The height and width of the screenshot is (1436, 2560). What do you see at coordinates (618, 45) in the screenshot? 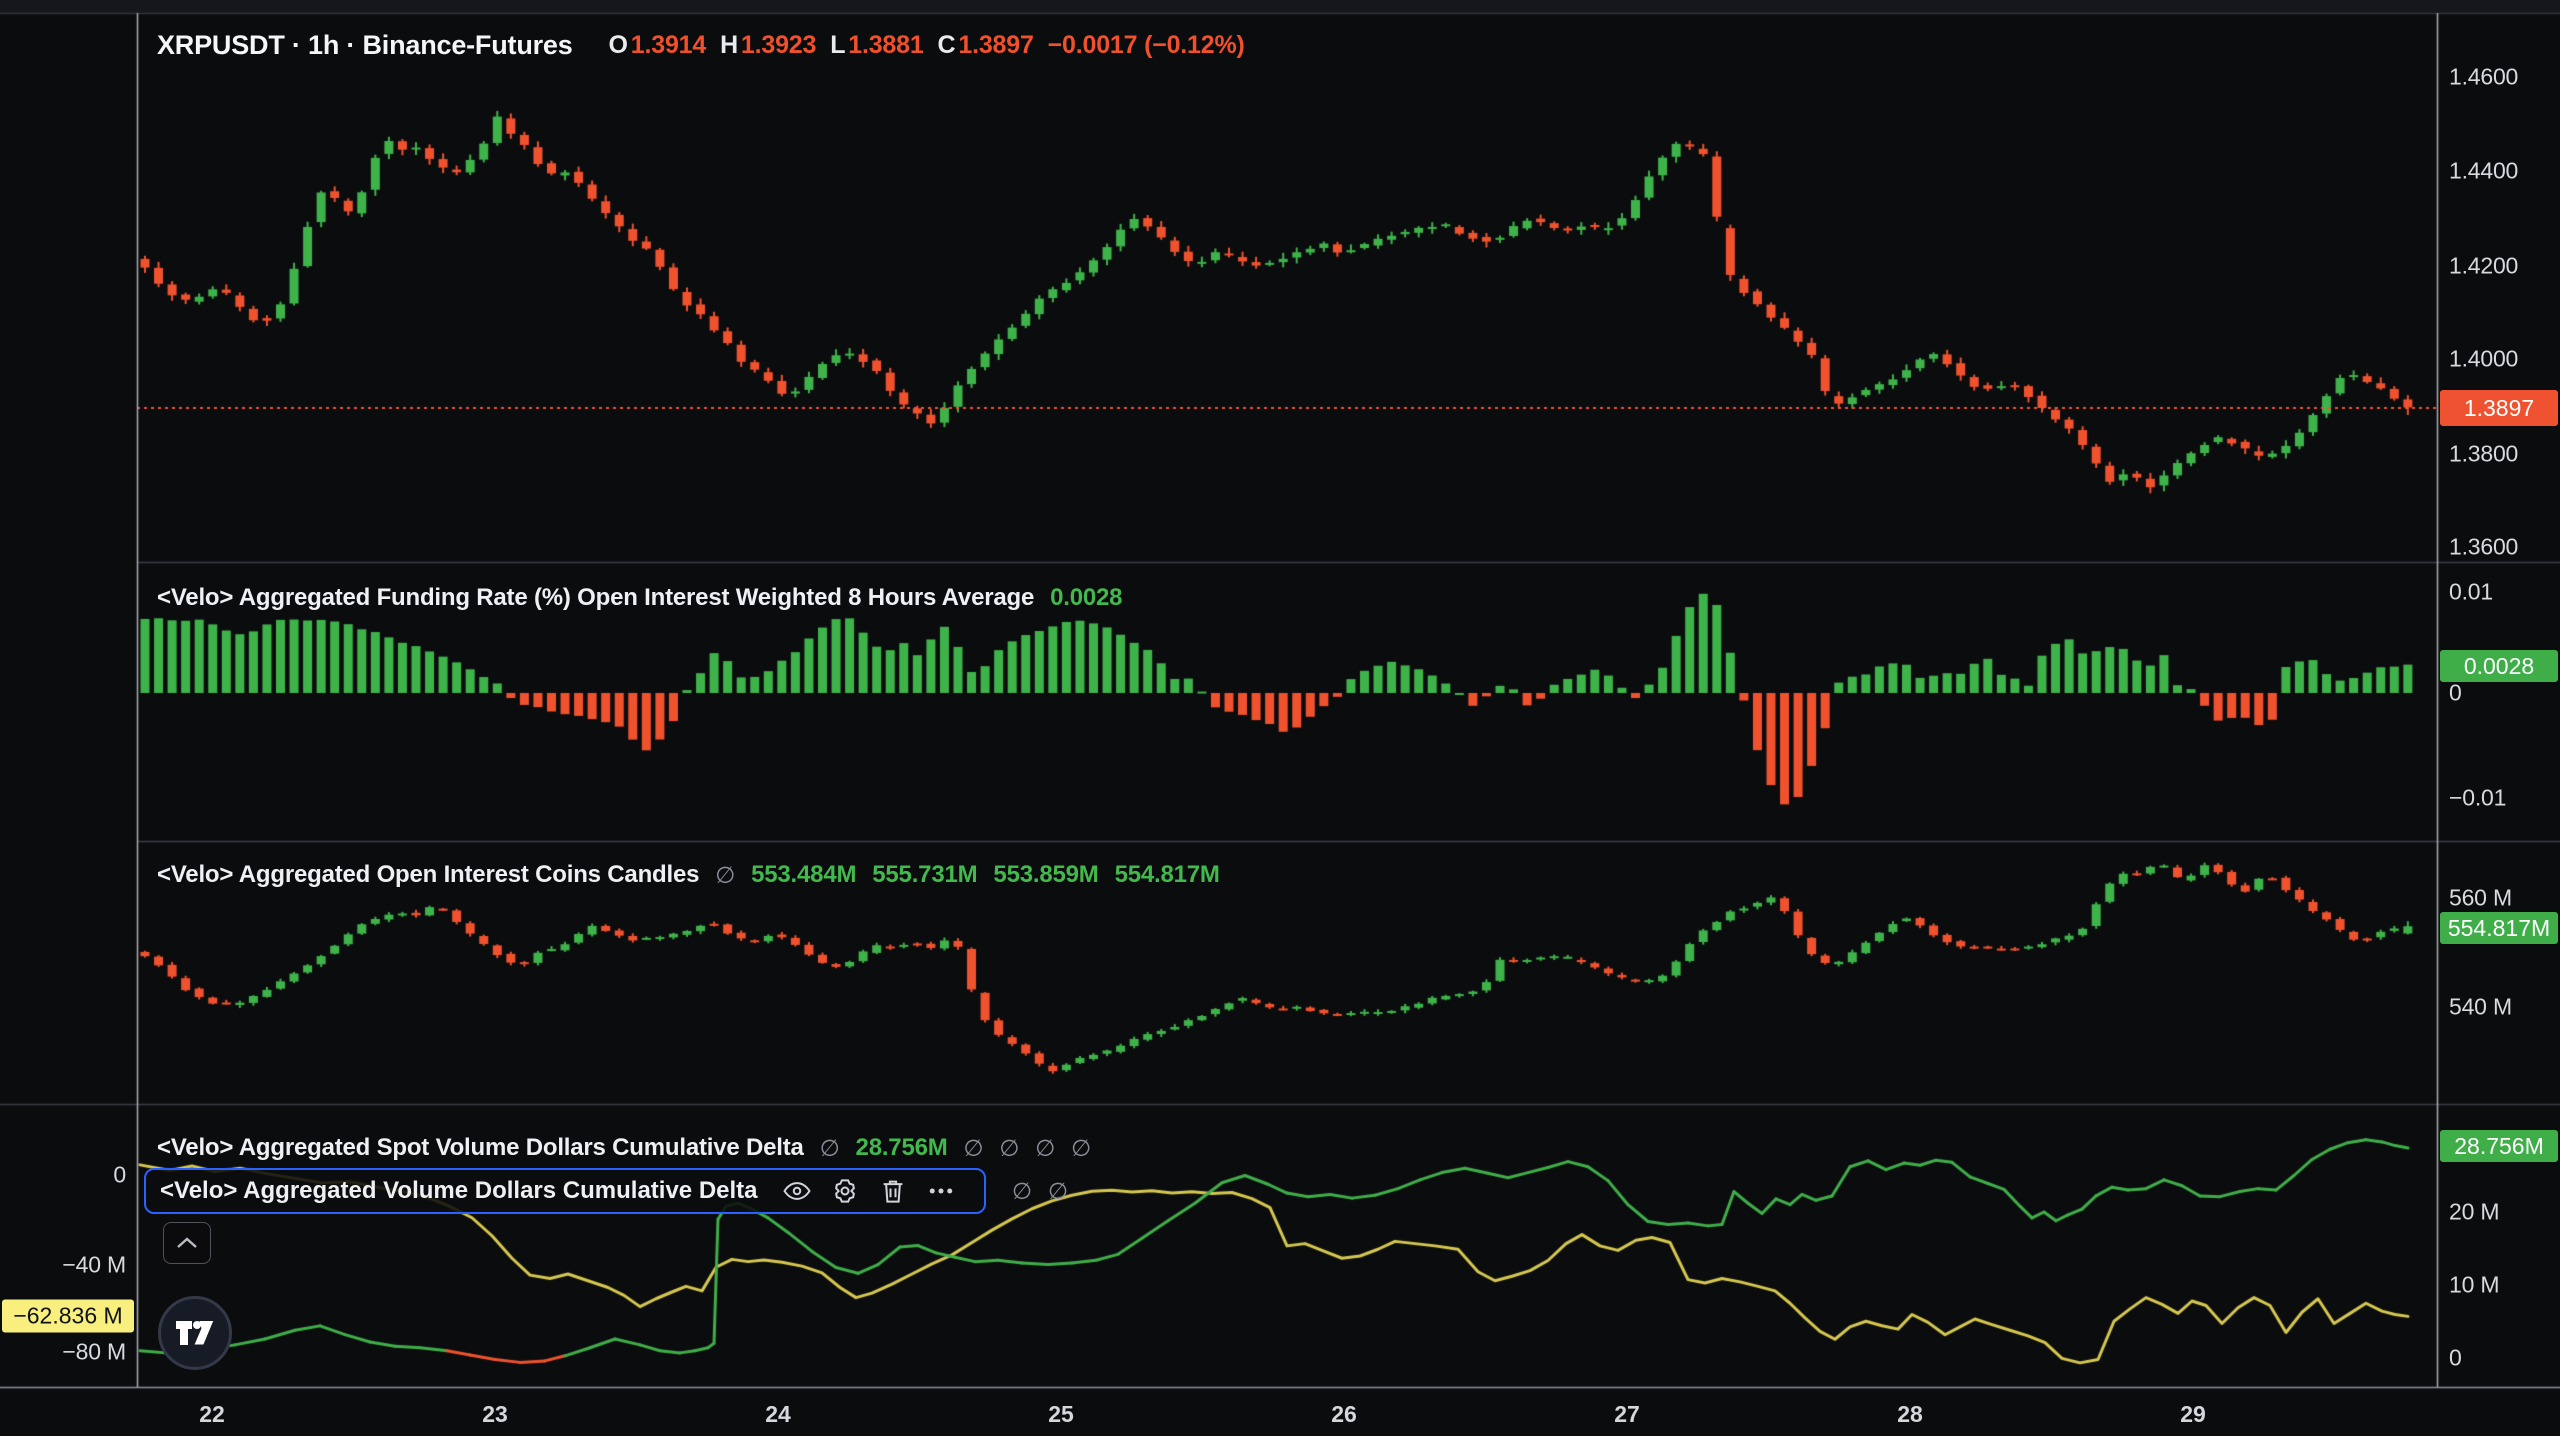
I see `open-label: O` at bounding box center [618, 45].